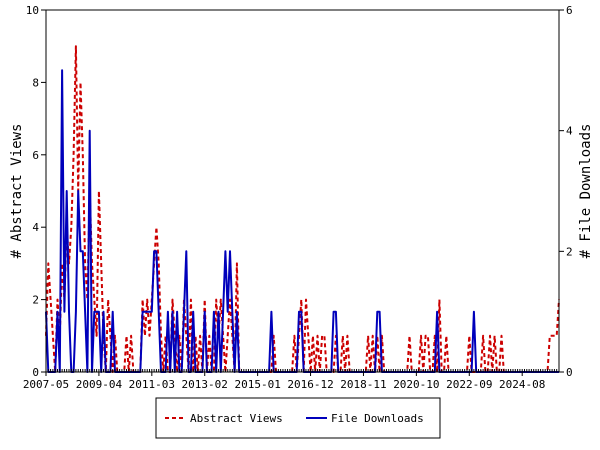  I want to click on legend: Abstract Views File Downloads, so click(298, 418).